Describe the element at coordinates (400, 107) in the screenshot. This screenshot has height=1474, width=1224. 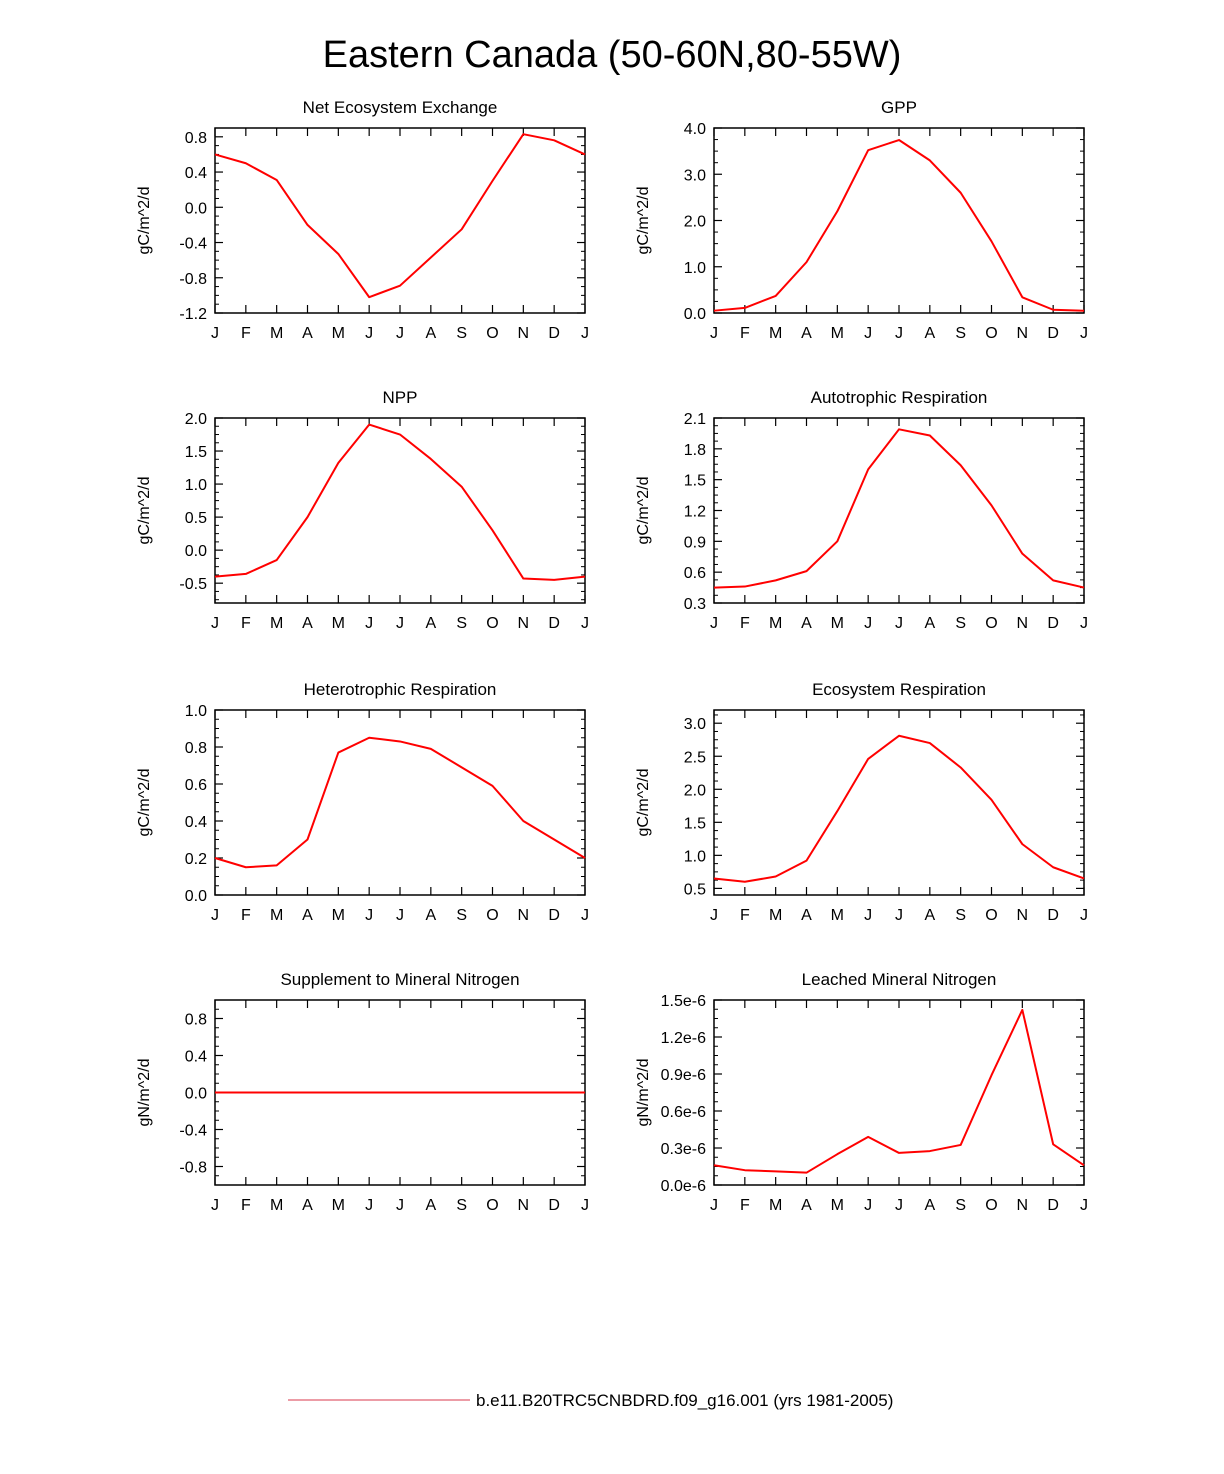
I see `panel-title: Net Ecosystem Exchange` at that location.